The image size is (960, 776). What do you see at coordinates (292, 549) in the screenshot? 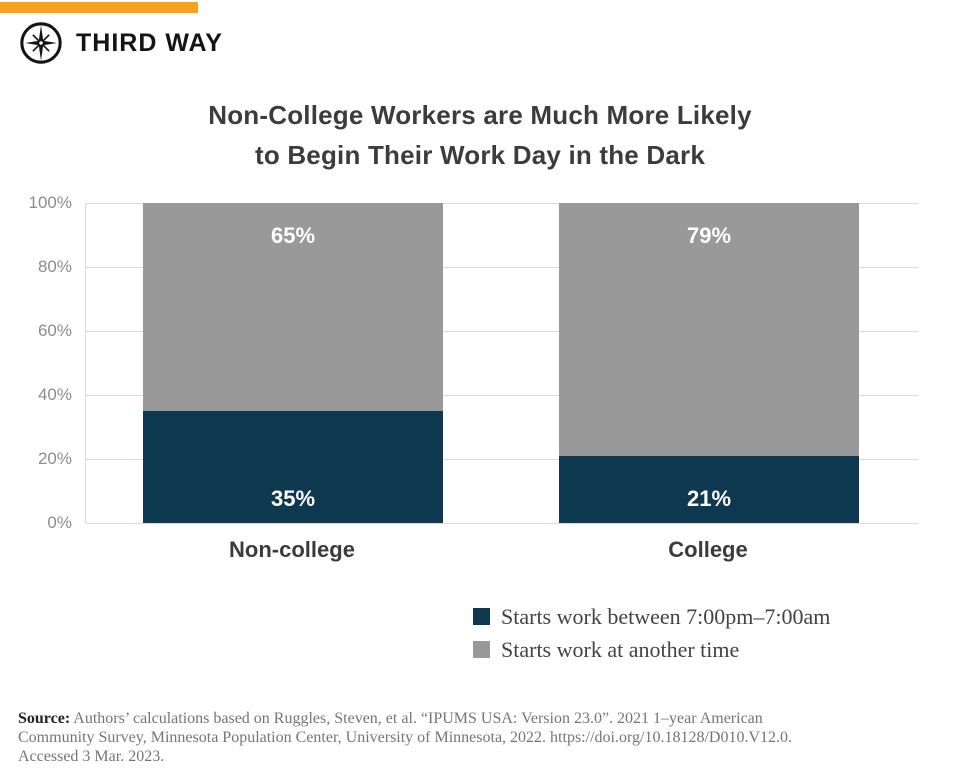
I see `x-axis-label-non-college: Non-college` at bounding box center [292, 549].